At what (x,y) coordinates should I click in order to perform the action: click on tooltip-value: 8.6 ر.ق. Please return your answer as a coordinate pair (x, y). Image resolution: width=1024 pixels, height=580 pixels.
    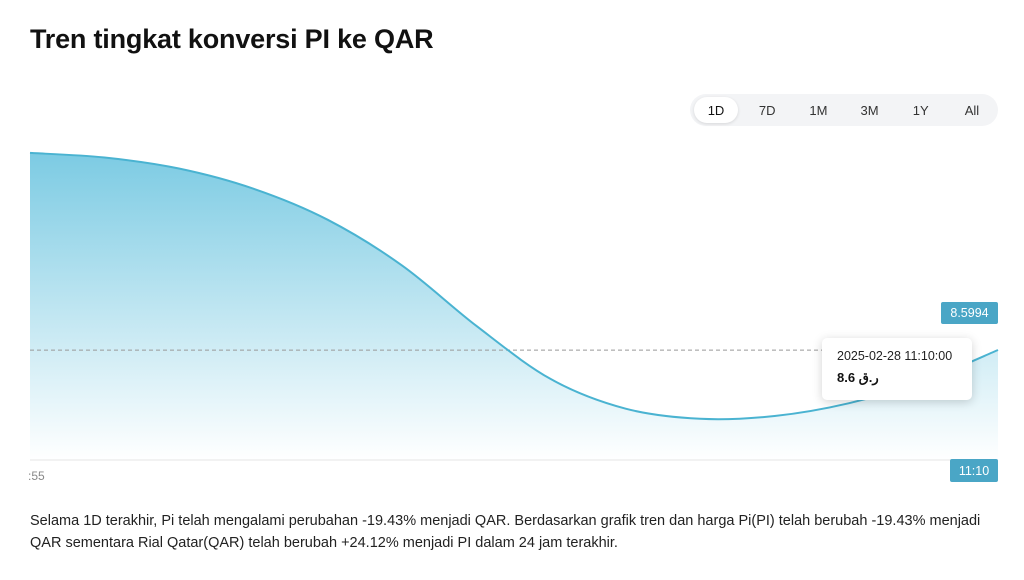
    Looking at the image, I should click on (858, 377).